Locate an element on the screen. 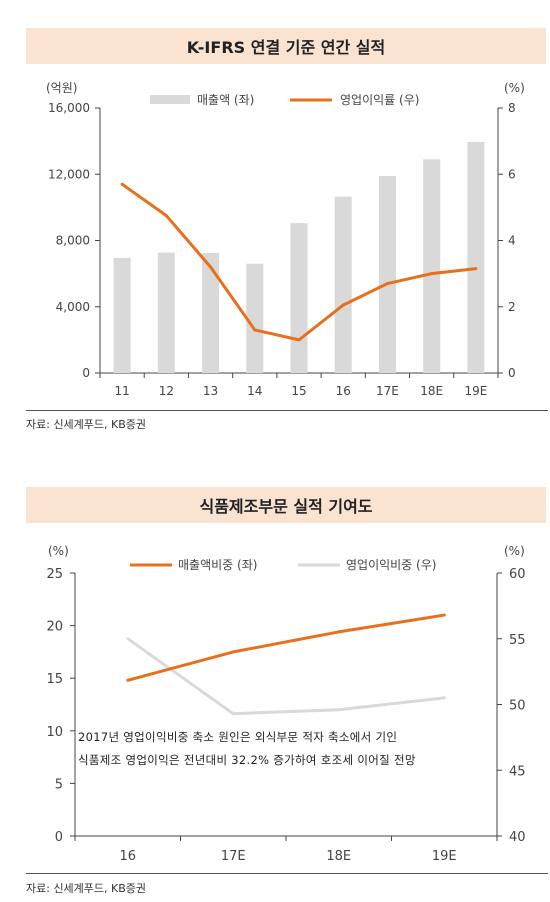 This screenshot has height=902, width=550. left-tick-label: 8,000 is located at coordinates (73, 241).